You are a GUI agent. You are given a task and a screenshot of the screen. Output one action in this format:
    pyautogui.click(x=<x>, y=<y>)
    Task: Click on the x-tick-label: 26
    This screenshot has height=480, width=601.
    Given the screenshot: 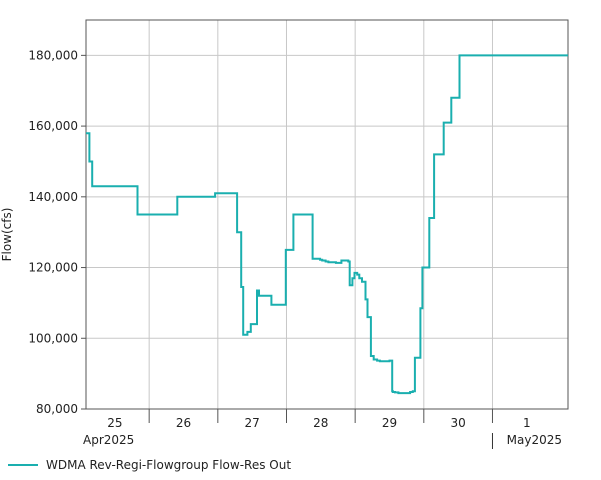 What is the action you would take?
    pyautogui.click(x=183, y=423)
    